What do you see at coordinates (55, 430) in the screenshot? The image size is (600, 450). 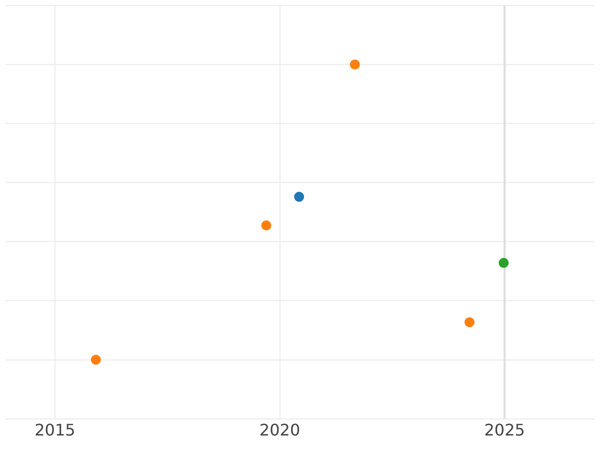 I see `x-tick-label: 2015` at bounding box center [55, 430].